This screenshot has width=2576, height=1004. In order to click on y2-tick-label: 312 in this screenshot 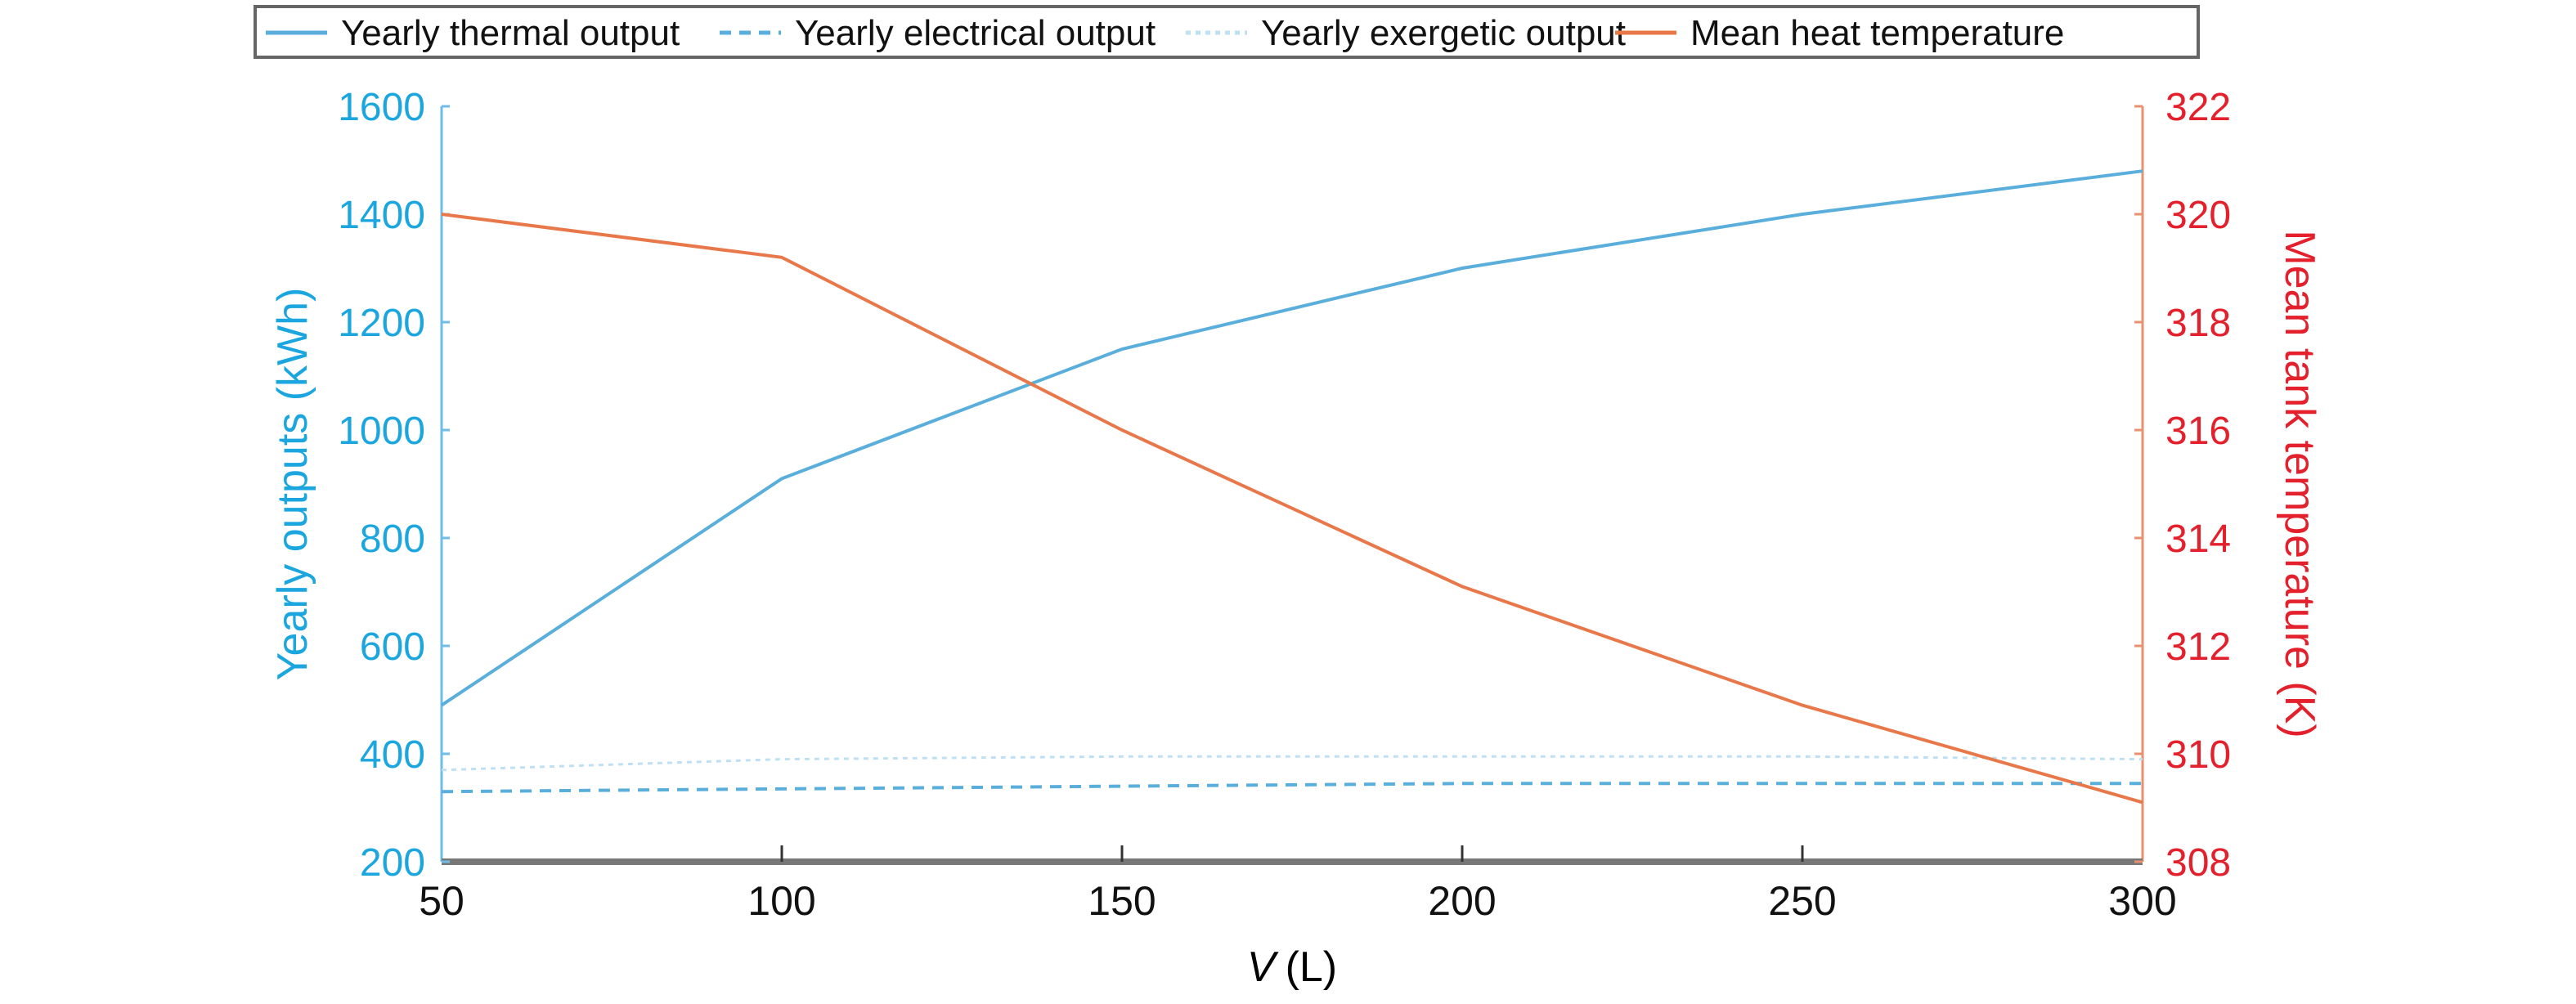, I will do `click(2198, 647)`.